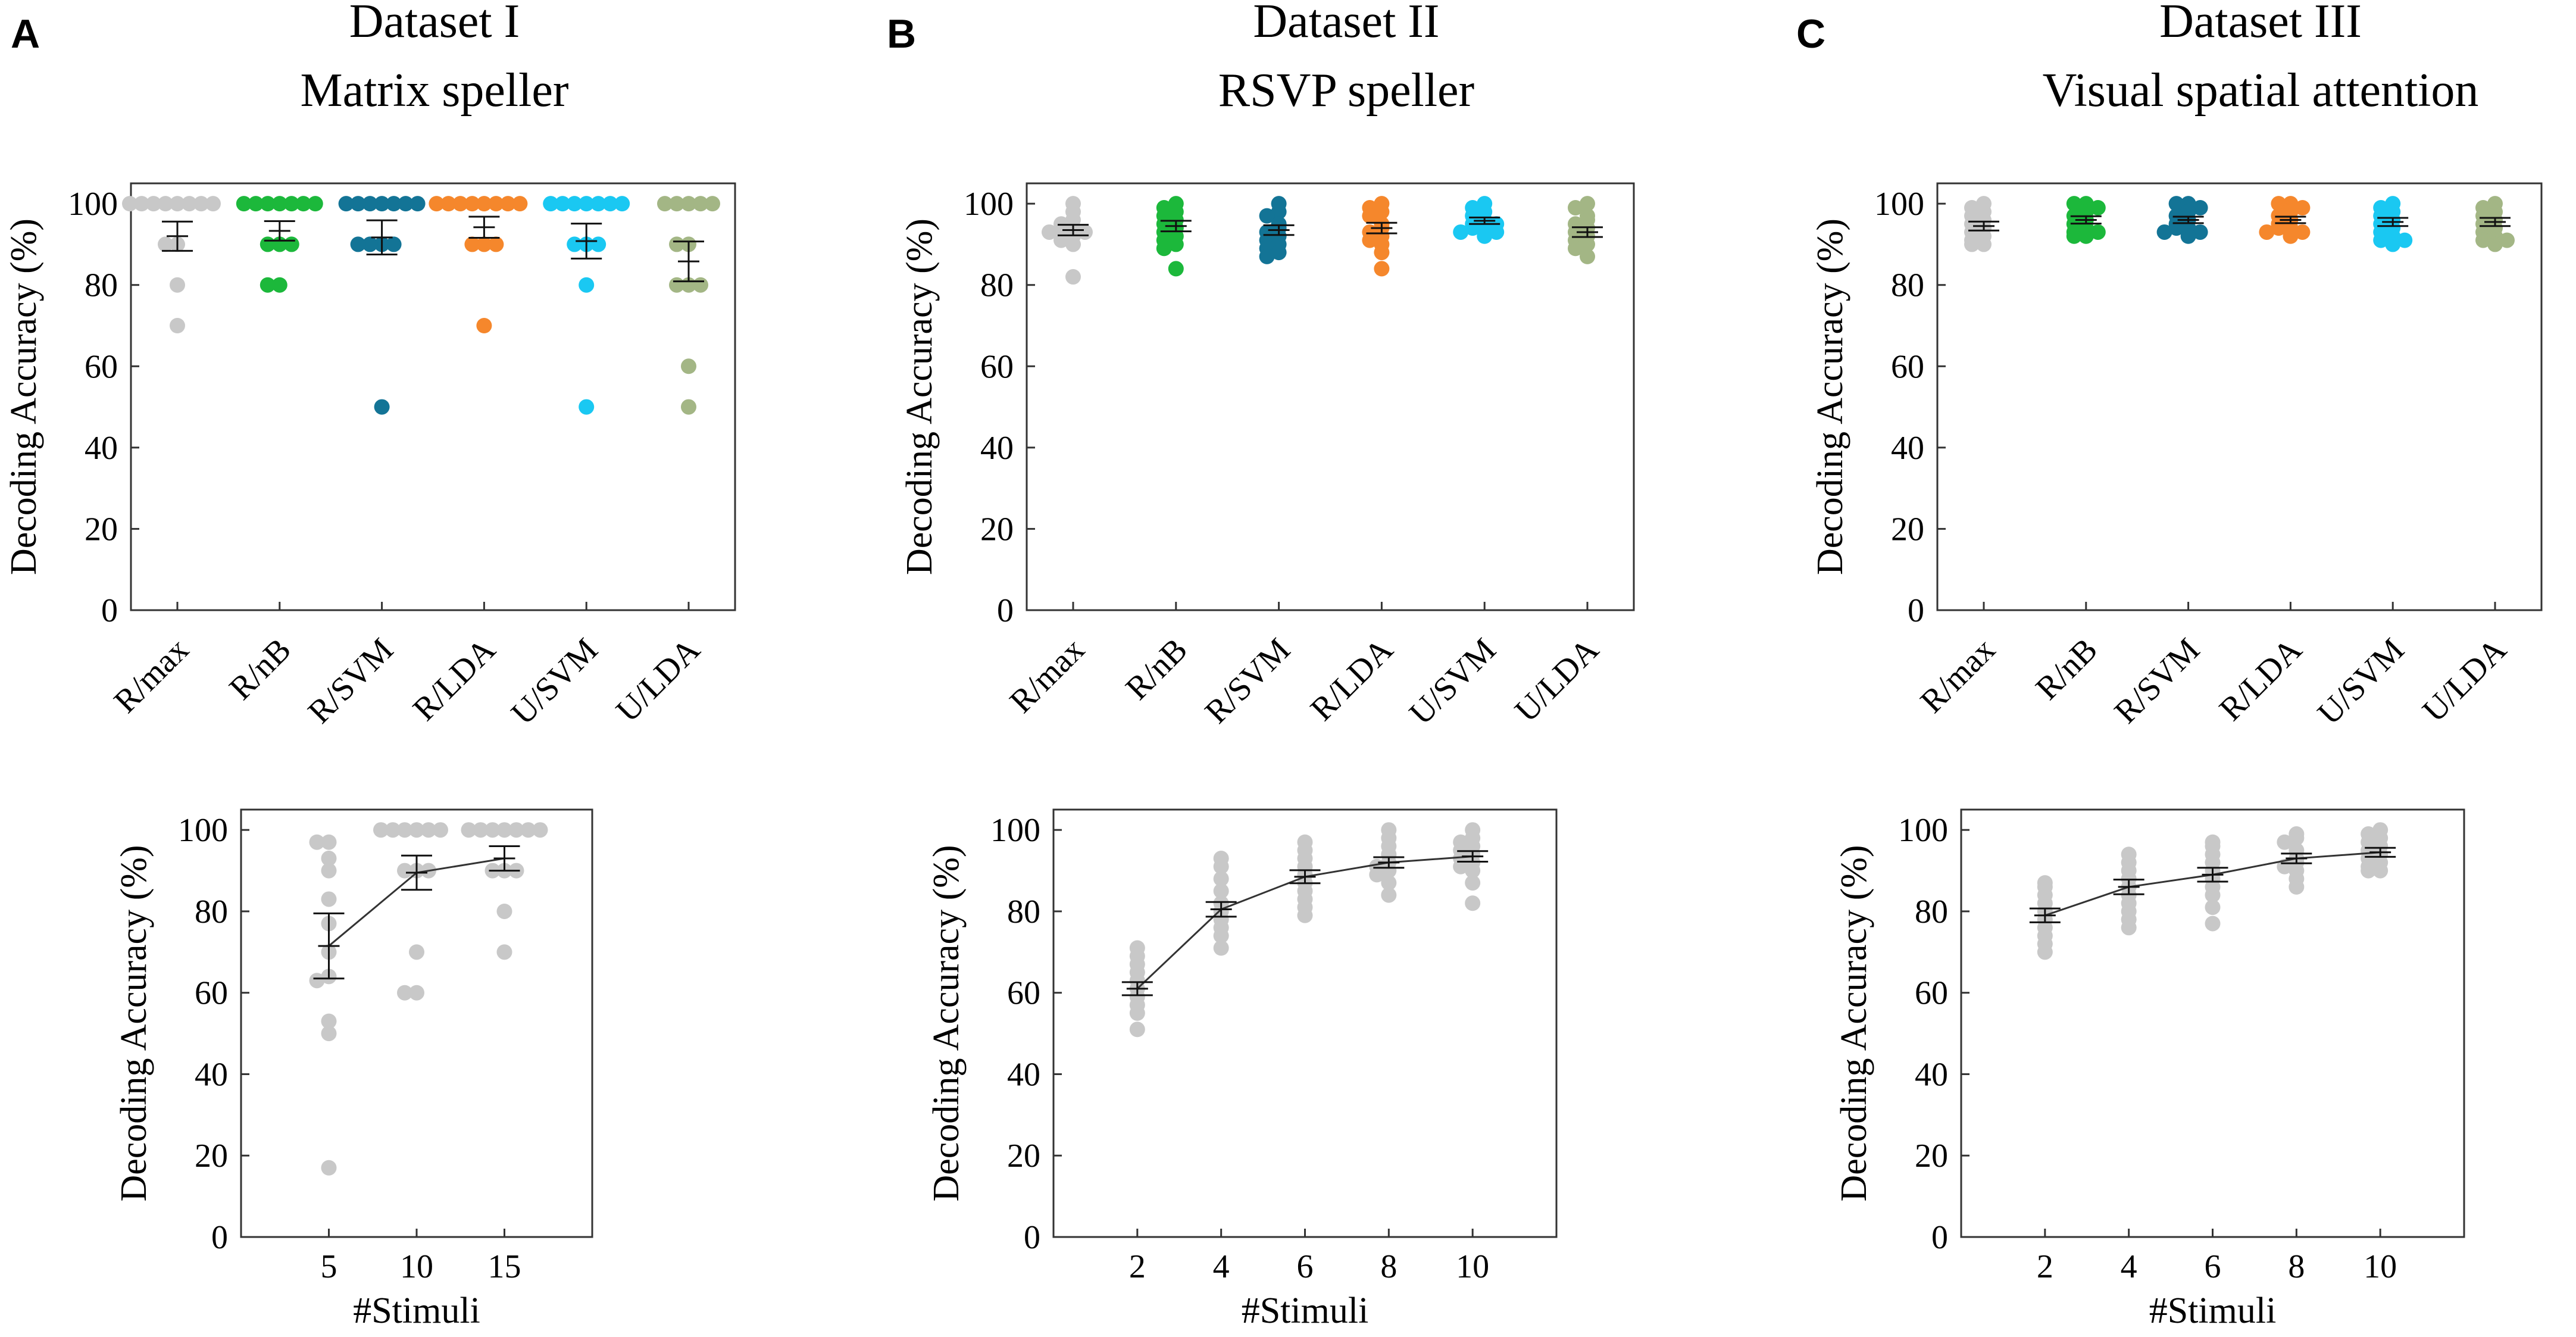 The width and height of the screenshot is (2576, 1337). Describe the element at coordinates (329, 1266) in the screenshot. I see `x-tick-label: 5` at that location.